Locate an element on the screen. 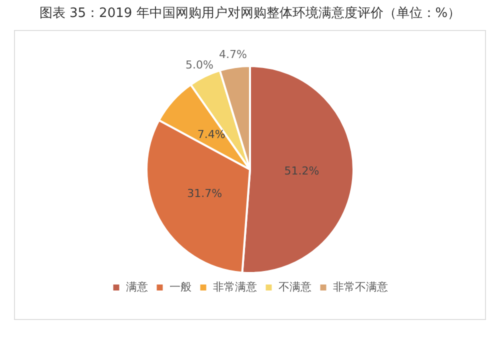  legend-label: 满意 is located at coordinates (137, 287).